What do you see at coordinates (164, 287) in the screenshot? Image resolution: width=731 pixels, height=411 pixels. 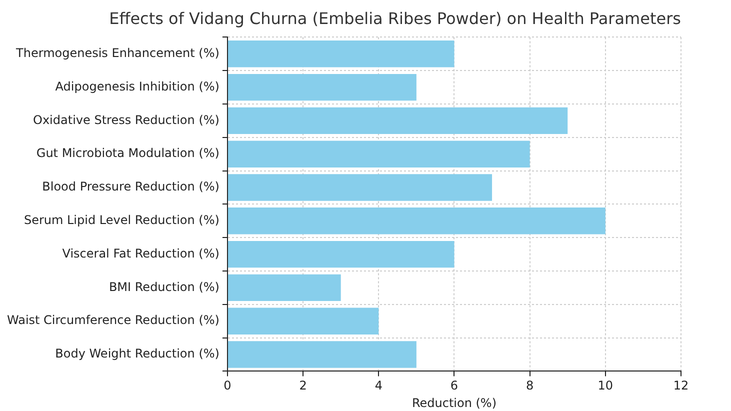 I see `y-tick-label: BMI Reduction (%)` at bounding box center [164, 287].